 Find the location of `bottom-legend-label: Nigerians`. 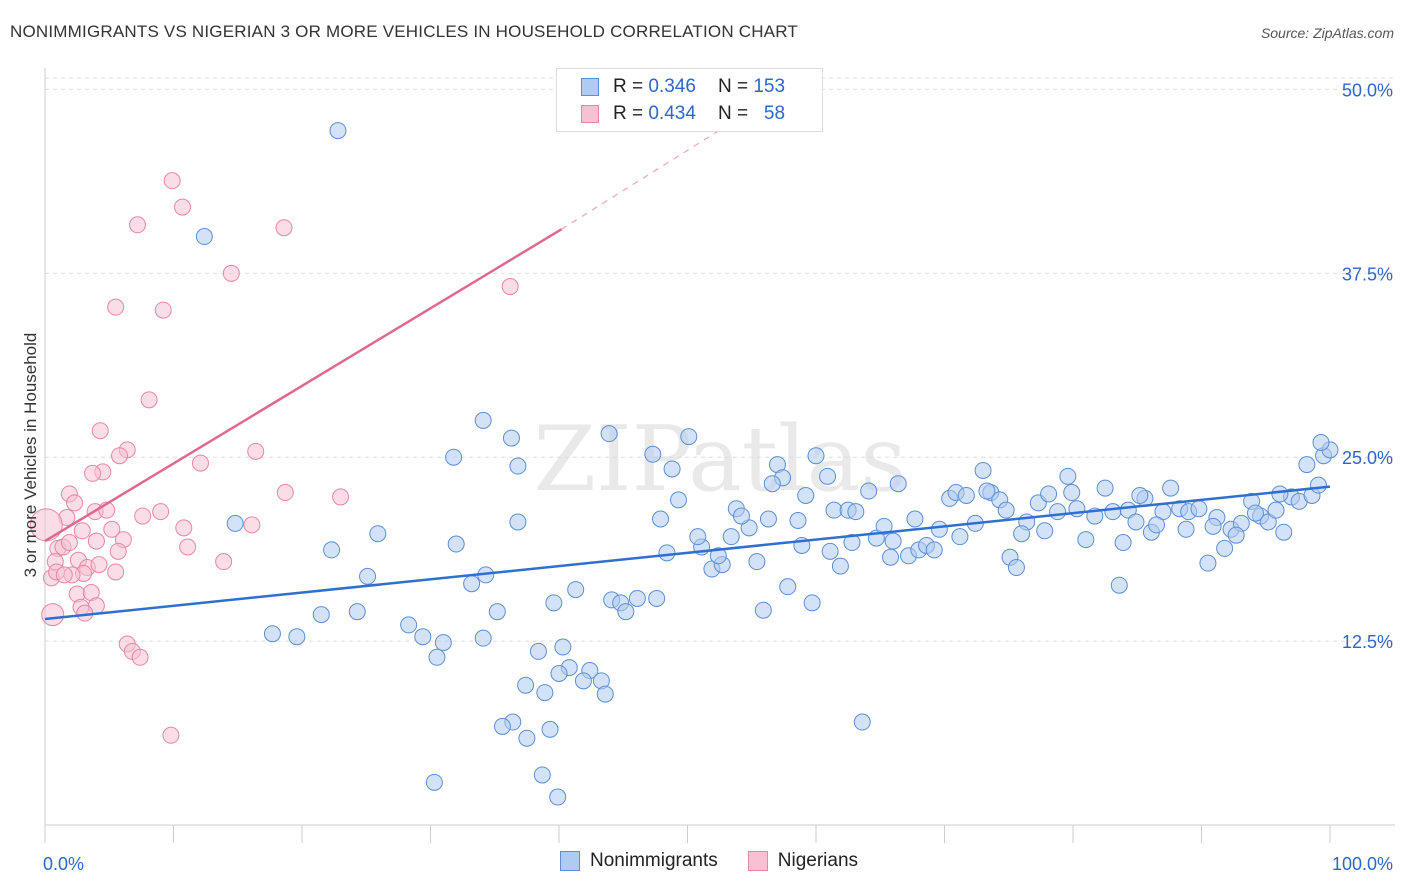

bottom-legend-label: Nigerians is located at coordinates (818, 860).